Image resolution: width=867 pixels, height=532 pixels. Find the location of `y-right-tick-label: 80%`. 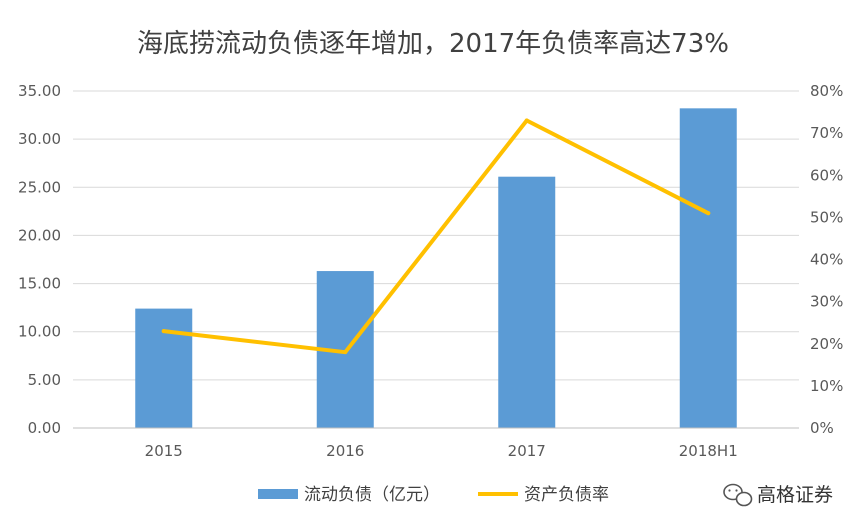

y-right-tick-label: 80% is located at coordinates (826, 91).